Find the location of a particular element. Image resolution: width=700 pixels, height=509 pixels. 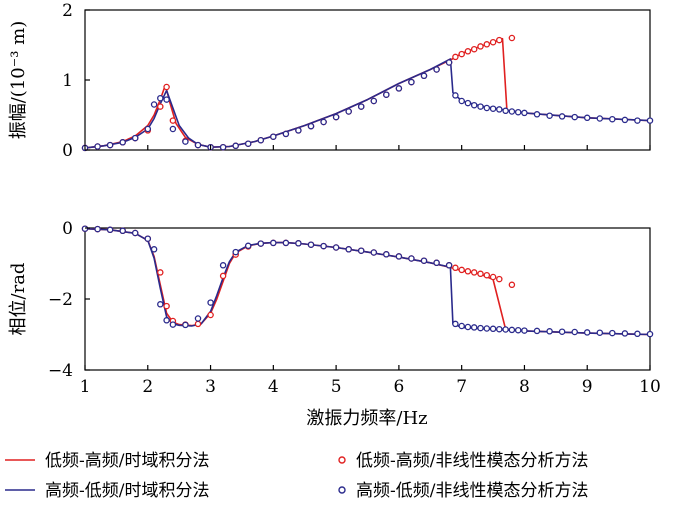

amplitude-y-tick-label: 0 is located at coordinates (67, 151).